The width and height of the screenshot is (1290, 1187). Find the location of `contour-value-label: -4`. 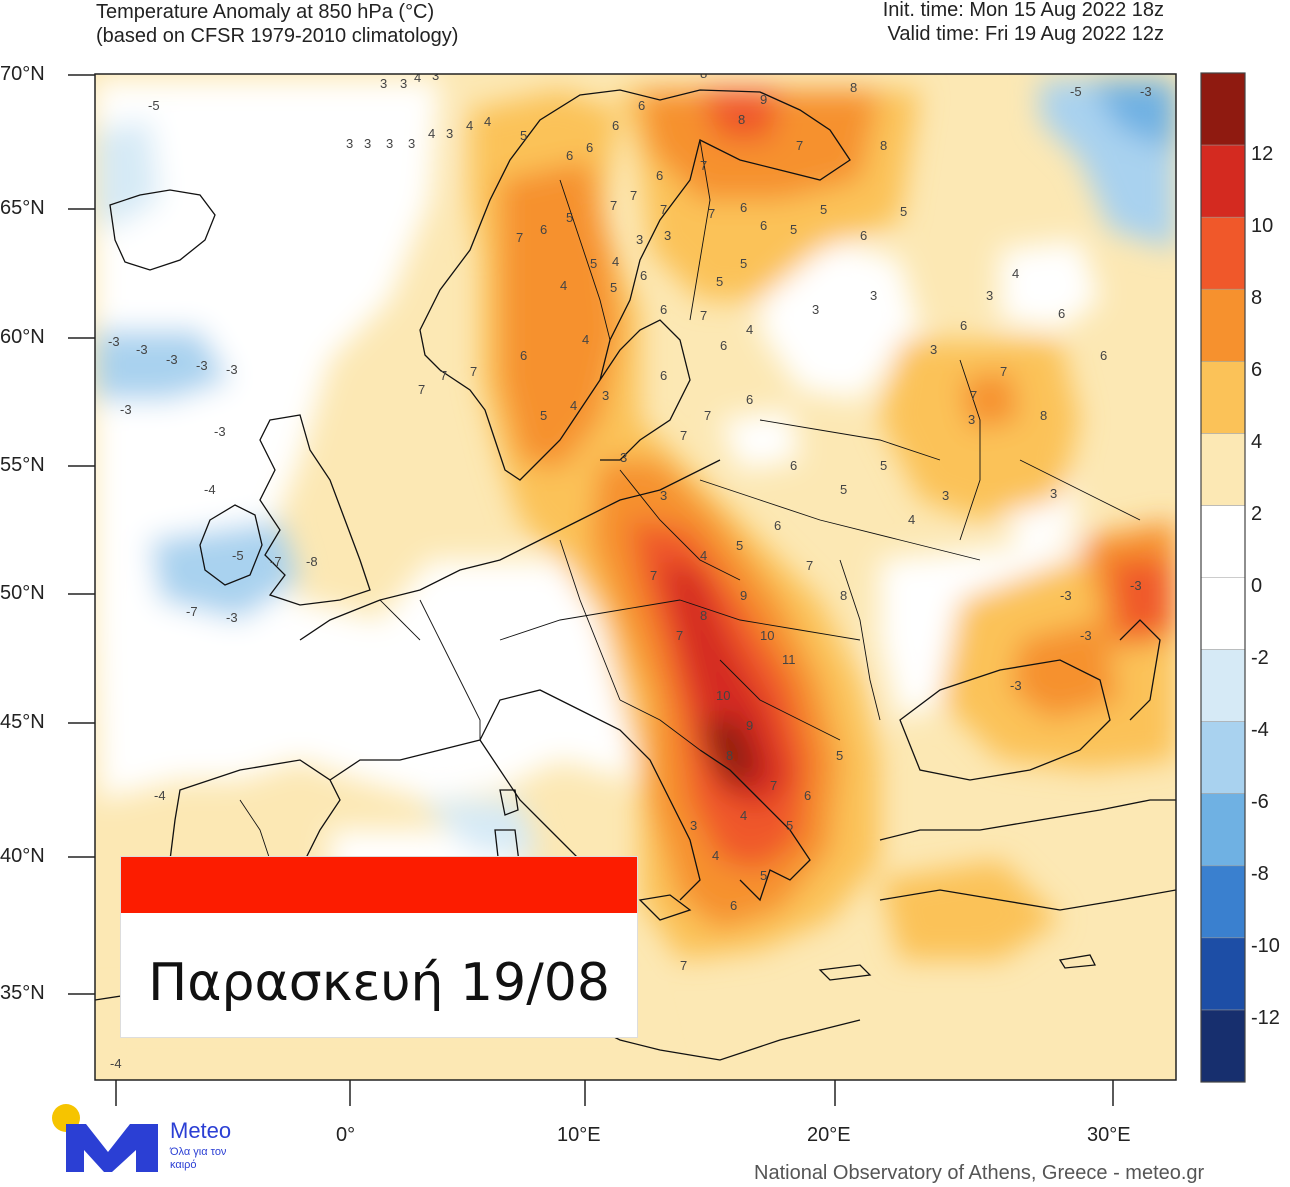

contour-value-label: -4 is located at coordinates (116, 1063).